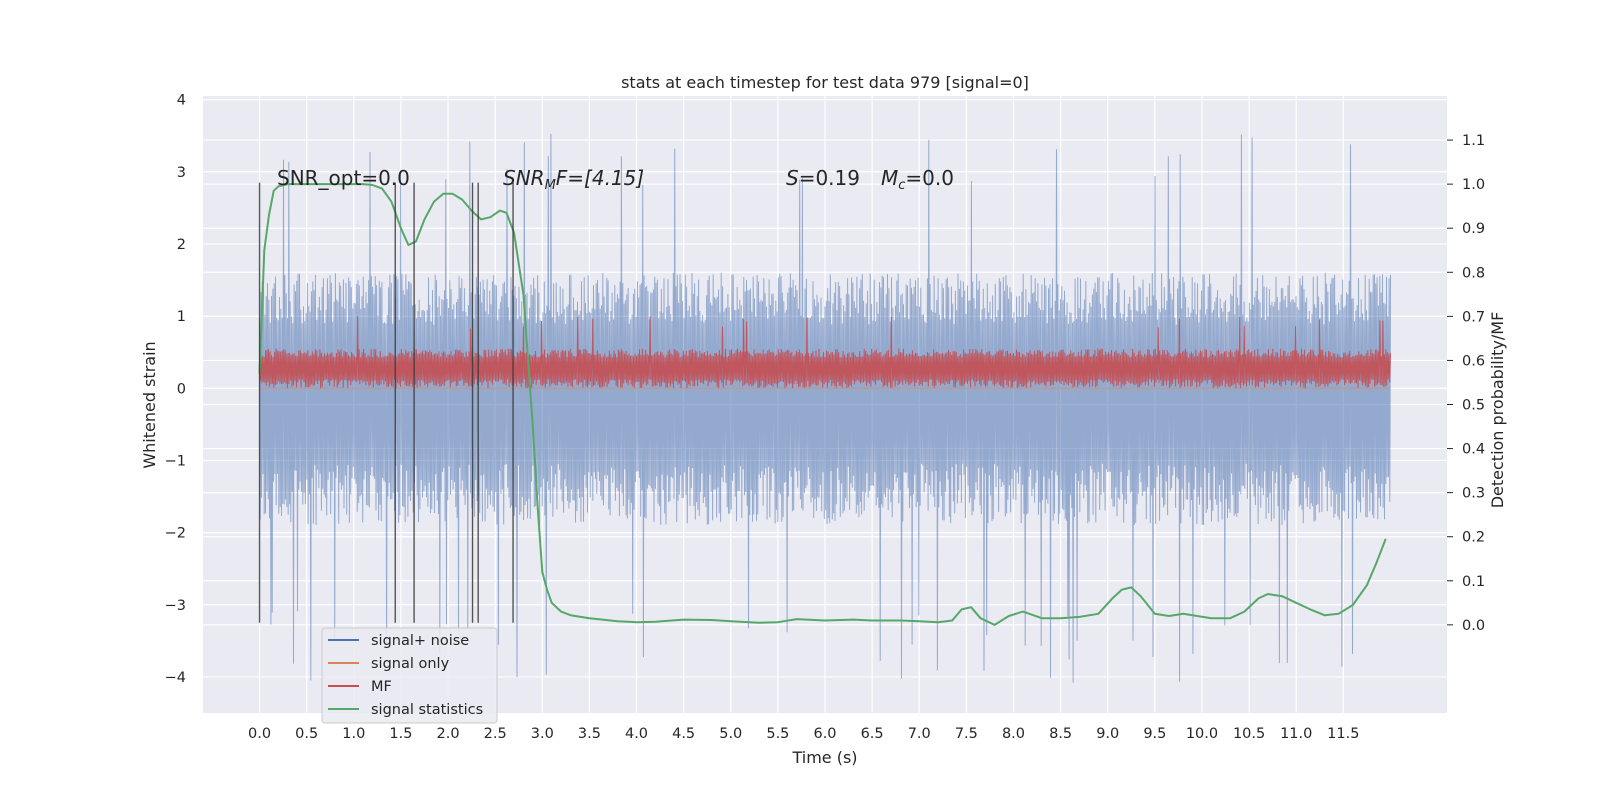 The height and width of the screenshot is (800, 1600). What do you see at coordinates (1107, 734) in the screenshot?
I see `x-tick-label: 9.0` at bounding box center [1107, 734].